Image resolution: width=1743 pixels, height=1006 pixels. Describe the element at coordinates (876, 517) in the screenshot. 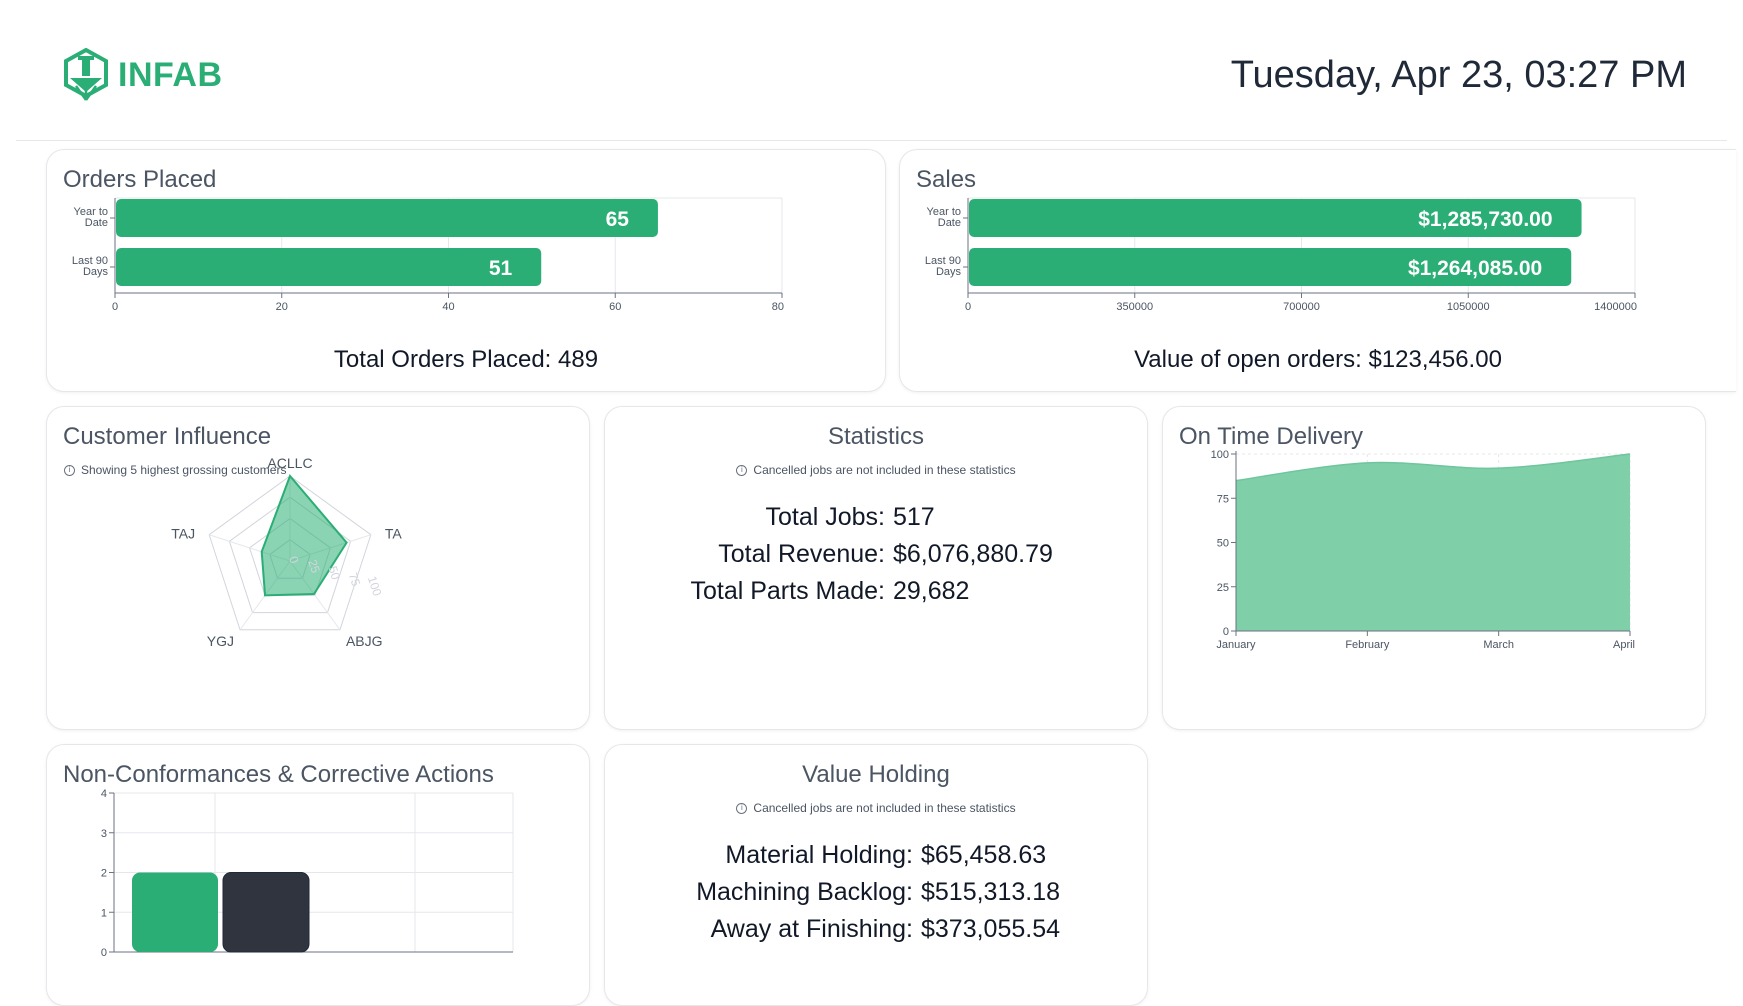

I see `stat-total-jobs: Total Jobs: 517` at that location.